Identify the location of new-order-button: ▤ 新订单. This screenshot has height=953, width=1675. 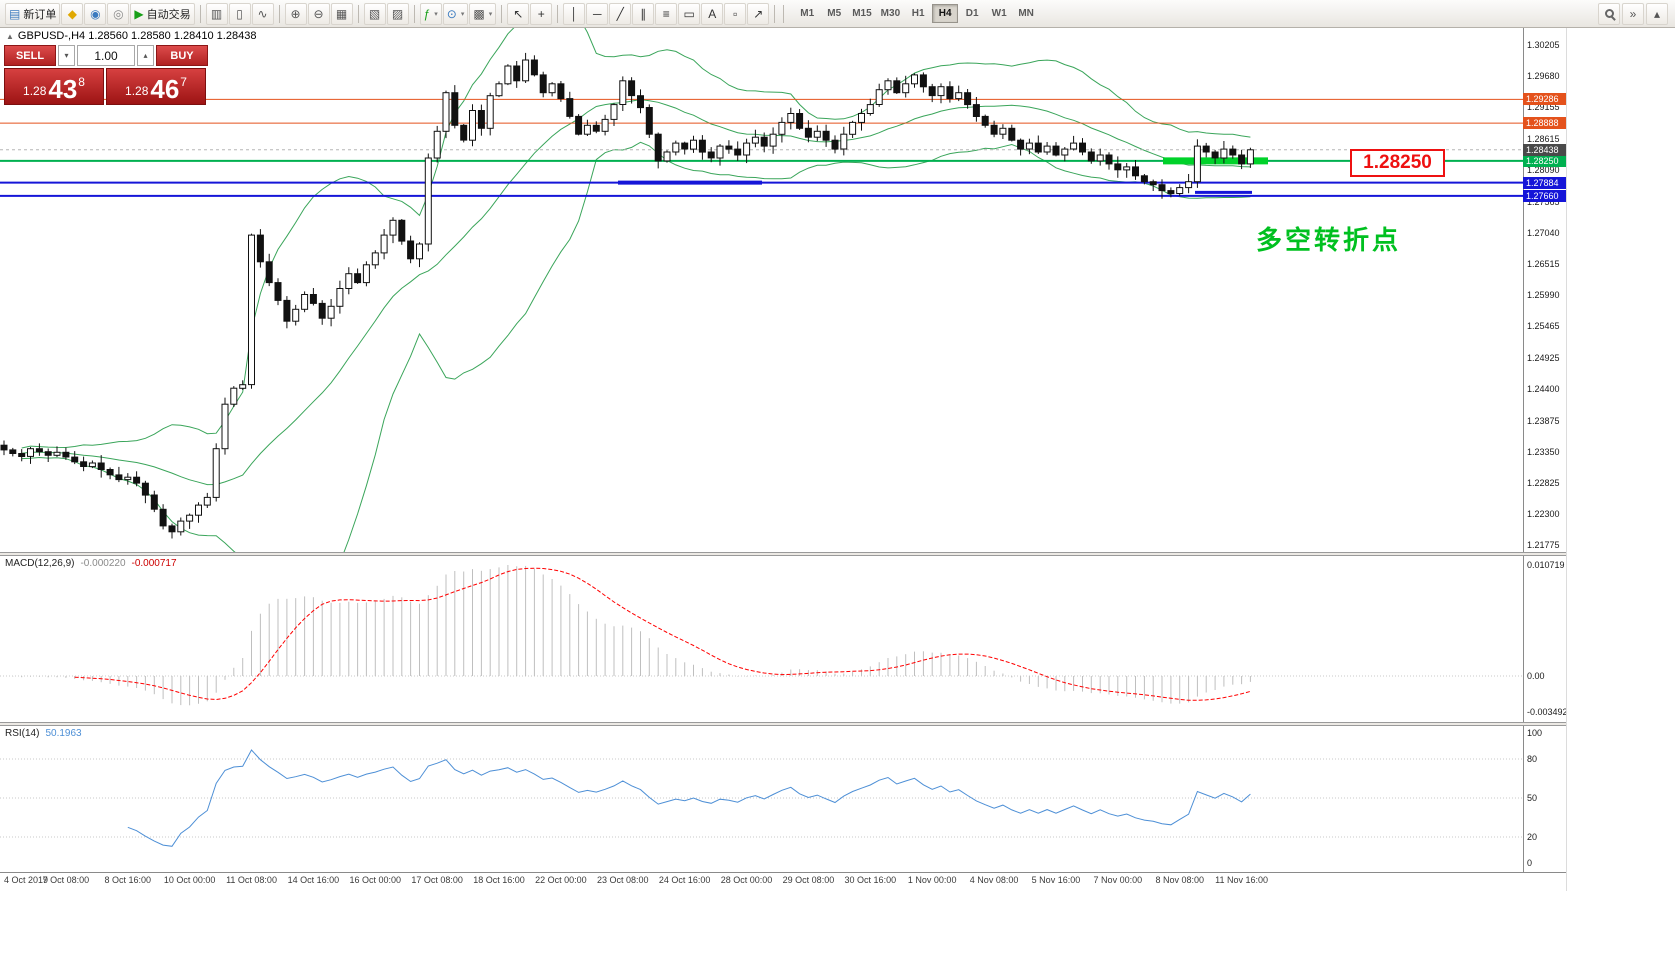
(33, 13).